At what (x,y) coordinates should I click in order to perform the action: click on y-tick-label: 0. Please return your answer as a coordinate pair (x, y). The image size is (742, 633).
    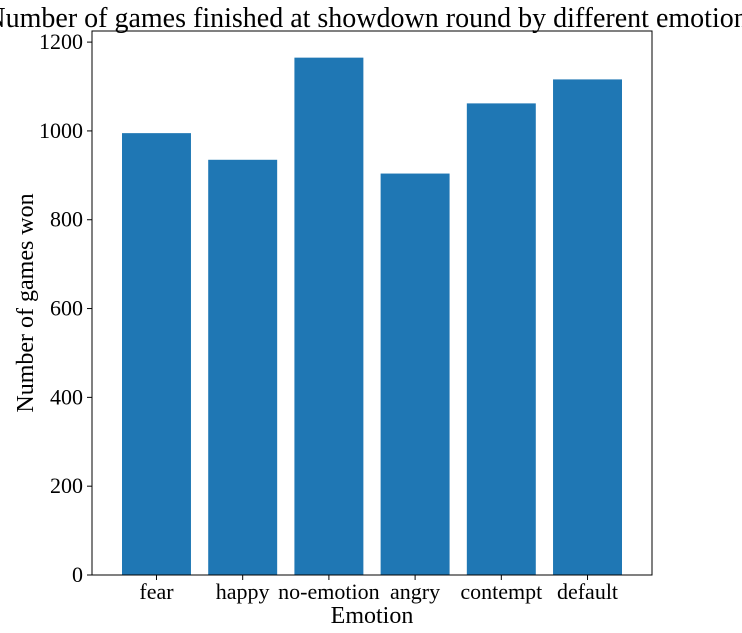
    Looking at the image, I should click on (77, 574).